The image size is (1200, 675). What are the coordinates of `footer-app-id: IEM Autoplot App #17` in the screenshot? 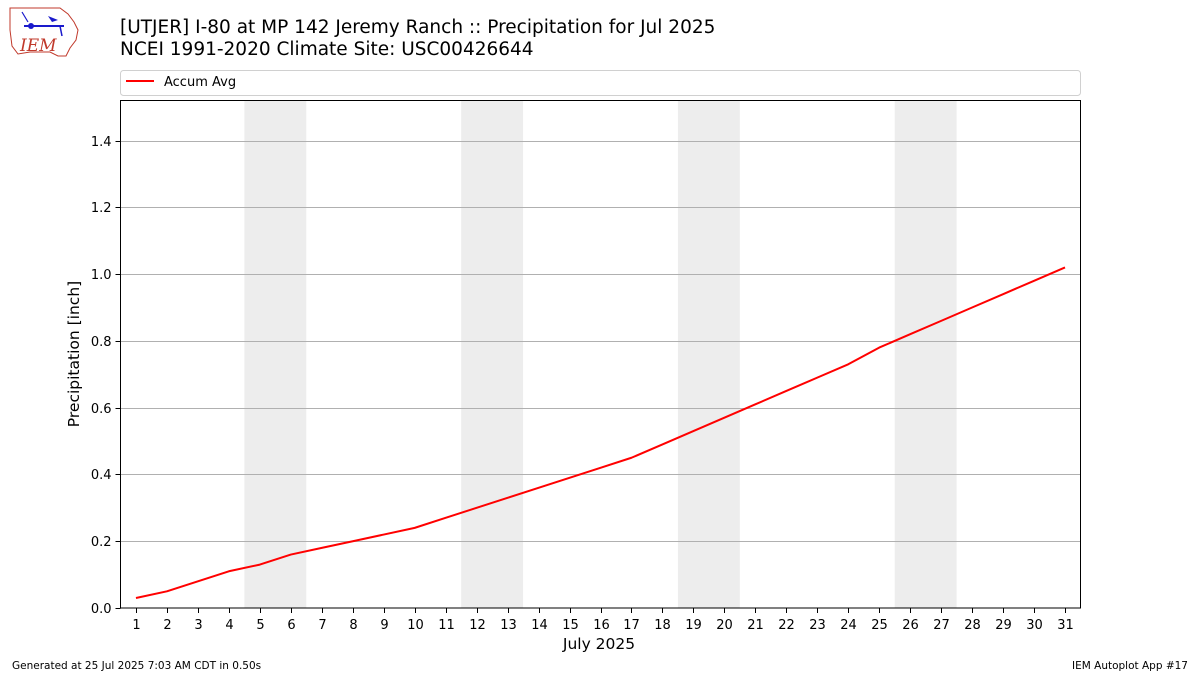 It's located at (1130, 666).